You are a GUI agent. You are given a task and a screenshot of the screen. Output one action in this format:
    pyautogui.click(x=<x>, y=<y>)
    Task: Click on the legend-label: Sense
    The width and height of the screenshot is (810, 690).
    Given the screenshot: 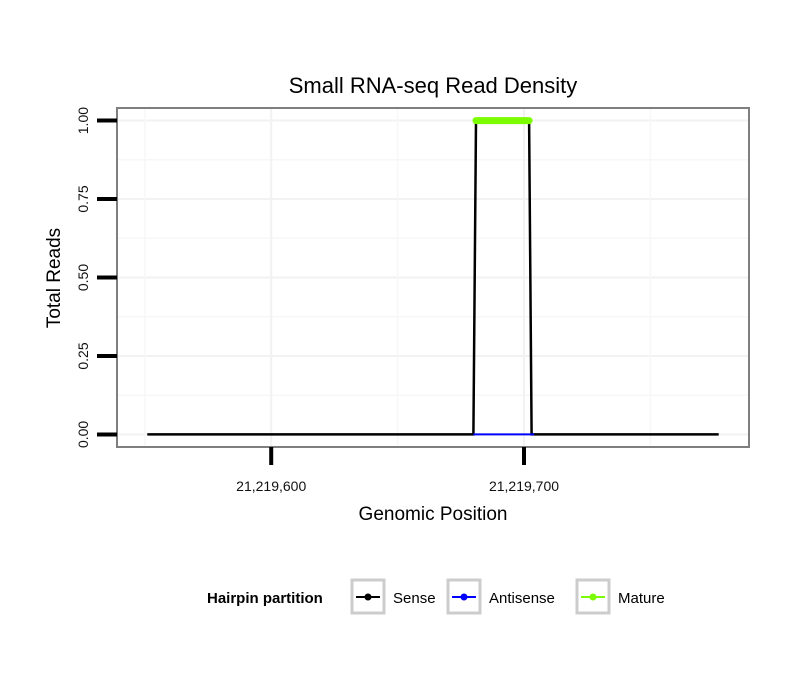 What is the action you would take?
    pyautogui.click(x=414, y=598)
    